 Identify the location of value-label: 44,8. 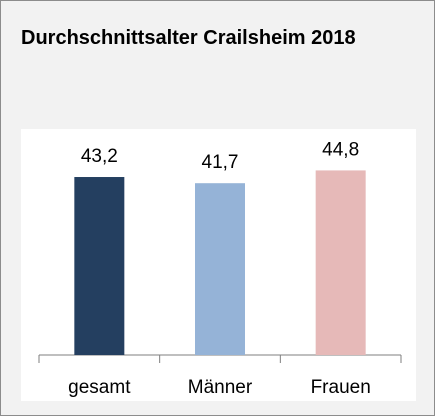
(340, 149).